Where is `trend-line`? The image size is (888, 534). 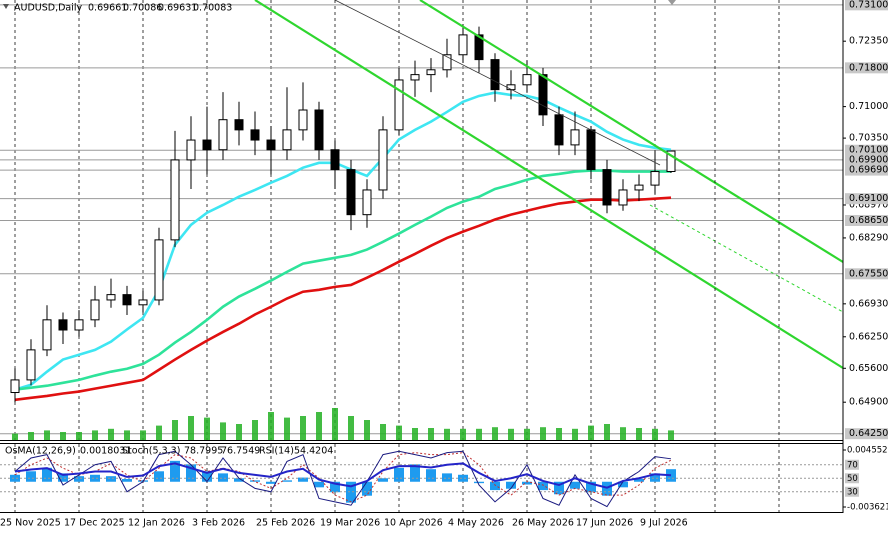 trend-line is located at coordinates (497, 83).